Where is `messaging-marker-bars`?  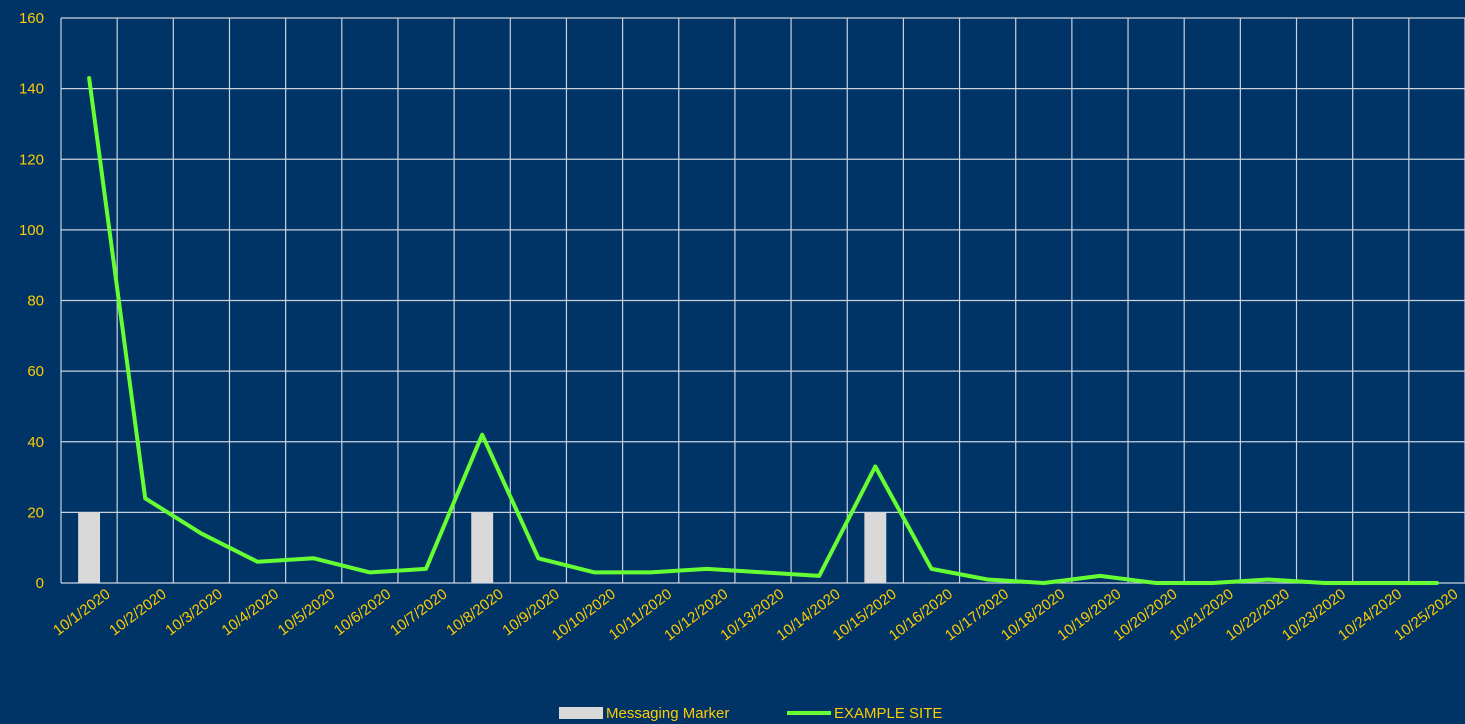
messaging-marker-bars is located at coordinates (482, 547).